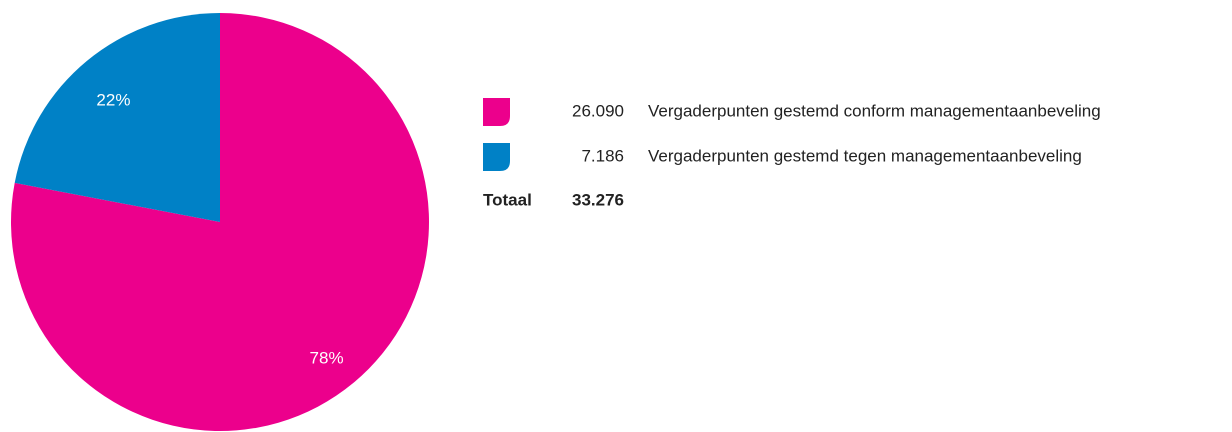 The height and width of the screenshot is (432, 1232). Describe the element at coordinates (327, 357) in the screenshot. I see `slice-label: 78%` at that location.